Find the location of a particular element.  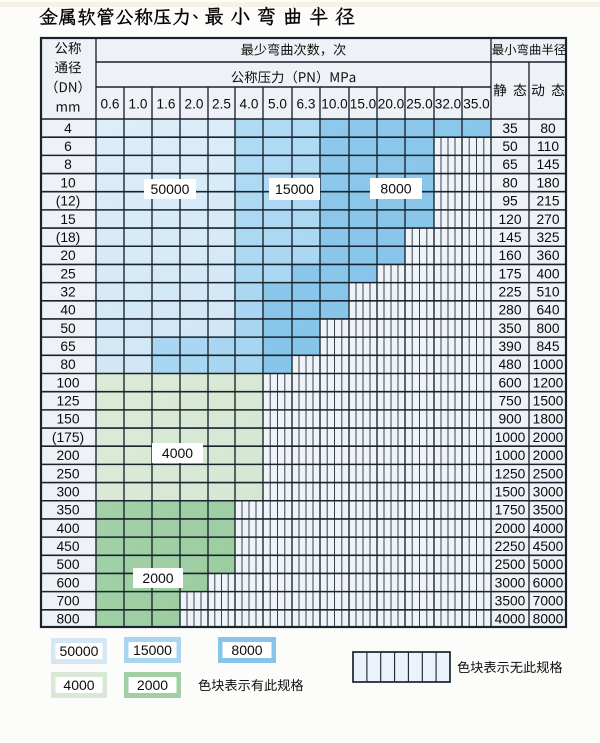

svg-text: 0.6 is located at coordinates (110, 104).